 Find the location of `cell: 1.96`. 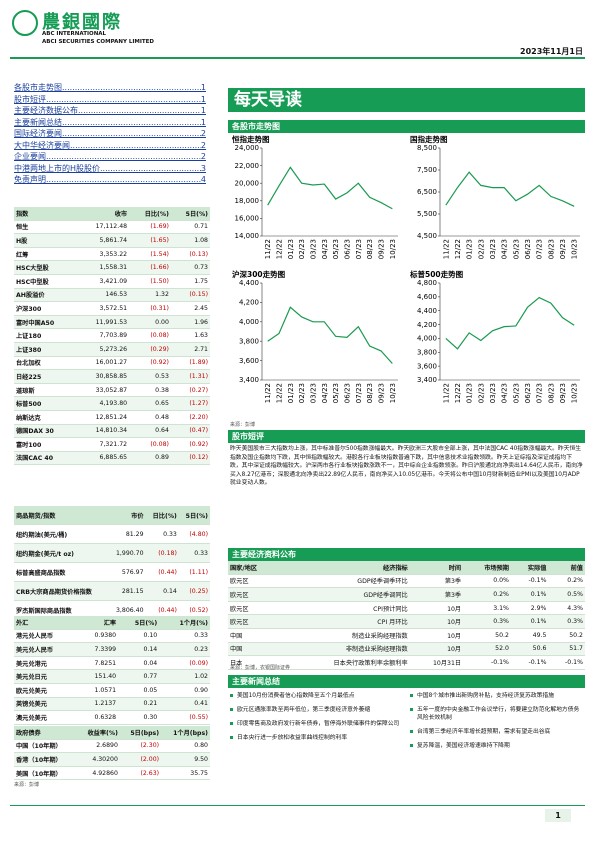

cell: 1.96 is located at coordinates (190, 322).